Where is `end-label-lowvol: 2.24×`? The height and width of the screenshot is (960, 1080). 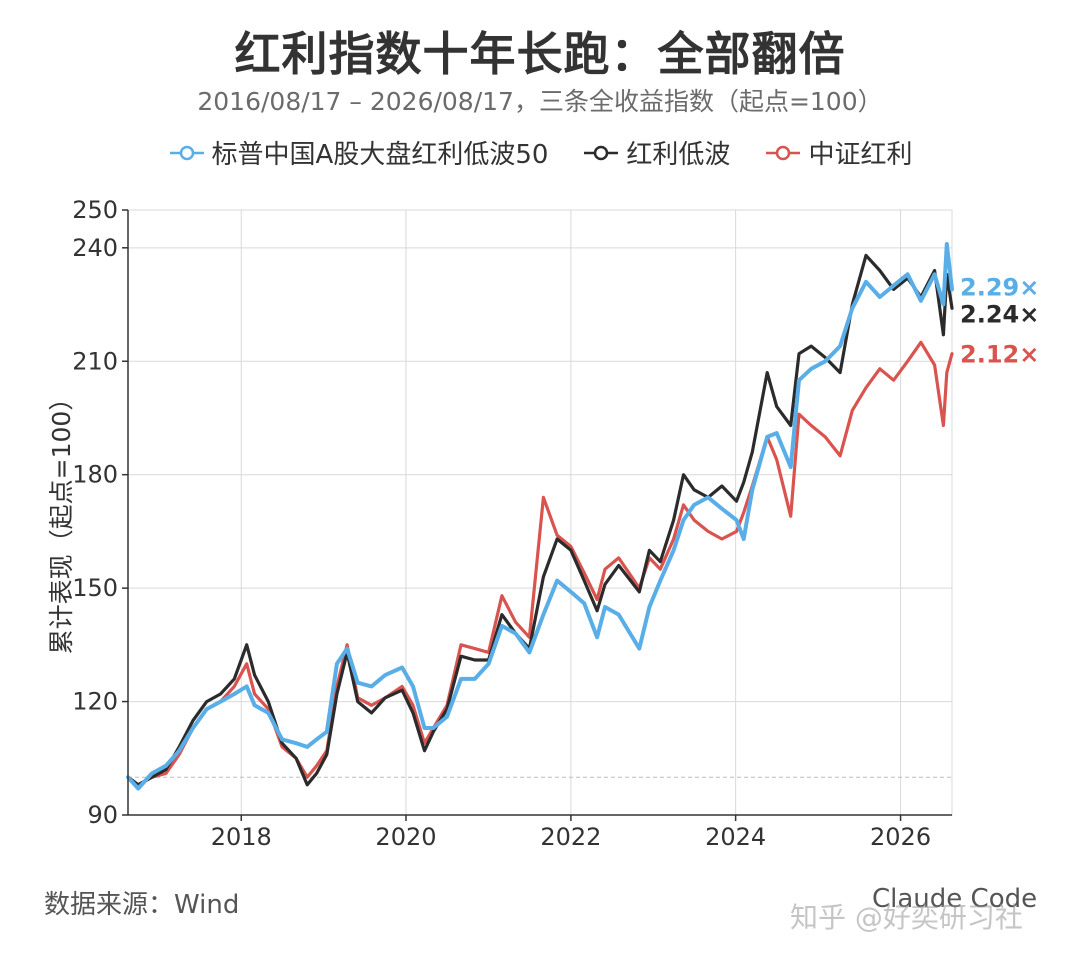 end-label-lowvol: 2.24× is located at coordinates (999, 314).